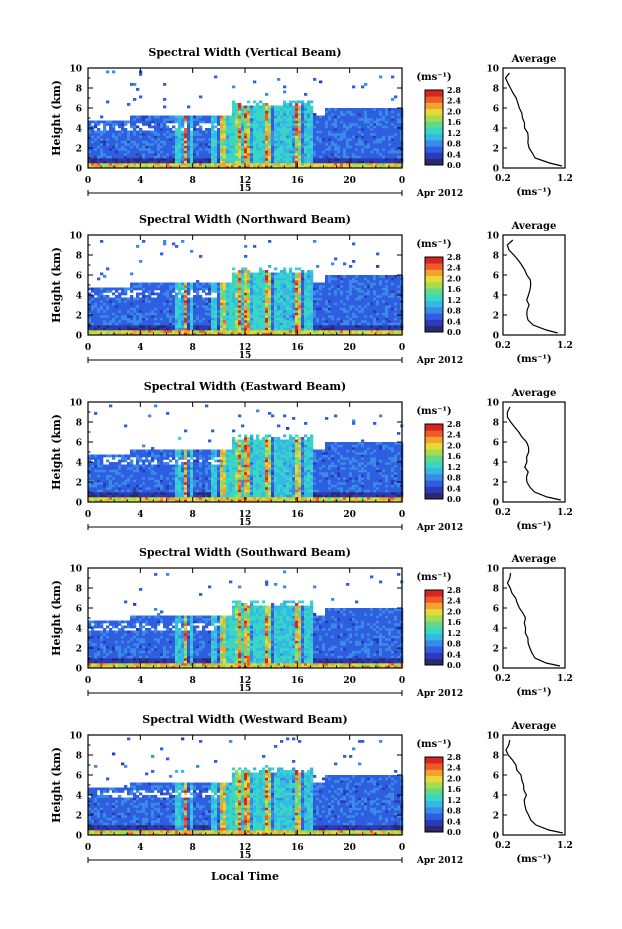  Describe the element at coordinates (75, 70) in the screenshot. I see `y-tick-label: 10` at that location.